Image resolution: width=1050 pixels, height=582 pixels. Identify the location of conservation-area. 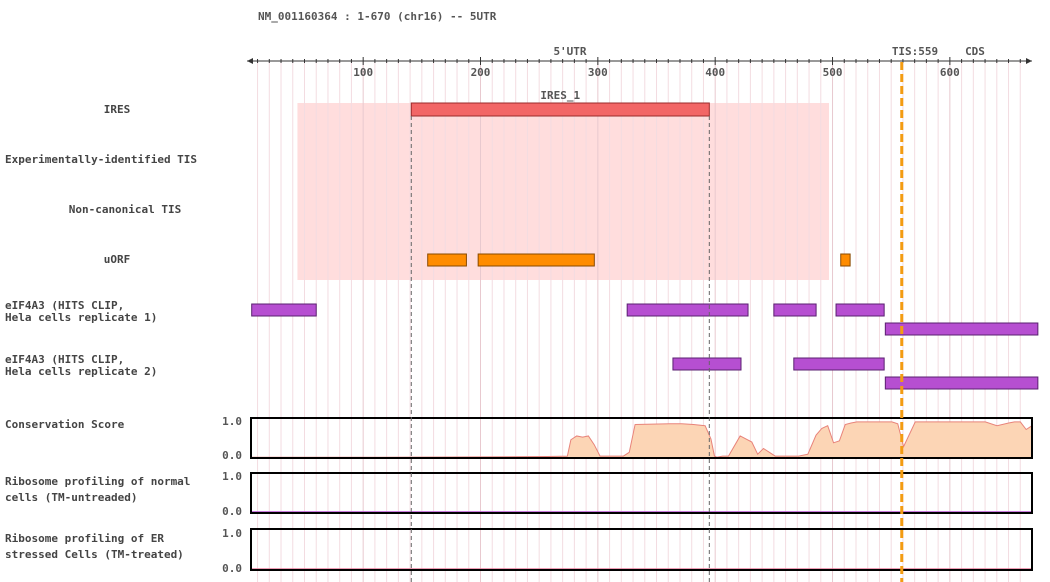
(641, 440).